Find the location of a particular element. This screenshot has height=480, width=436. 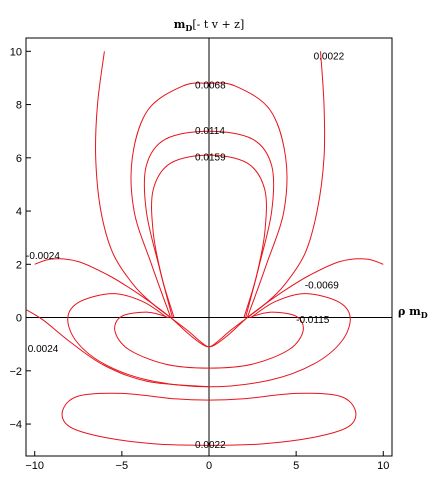

contour-label: 0.0159 is located at coordinates (210, 157).